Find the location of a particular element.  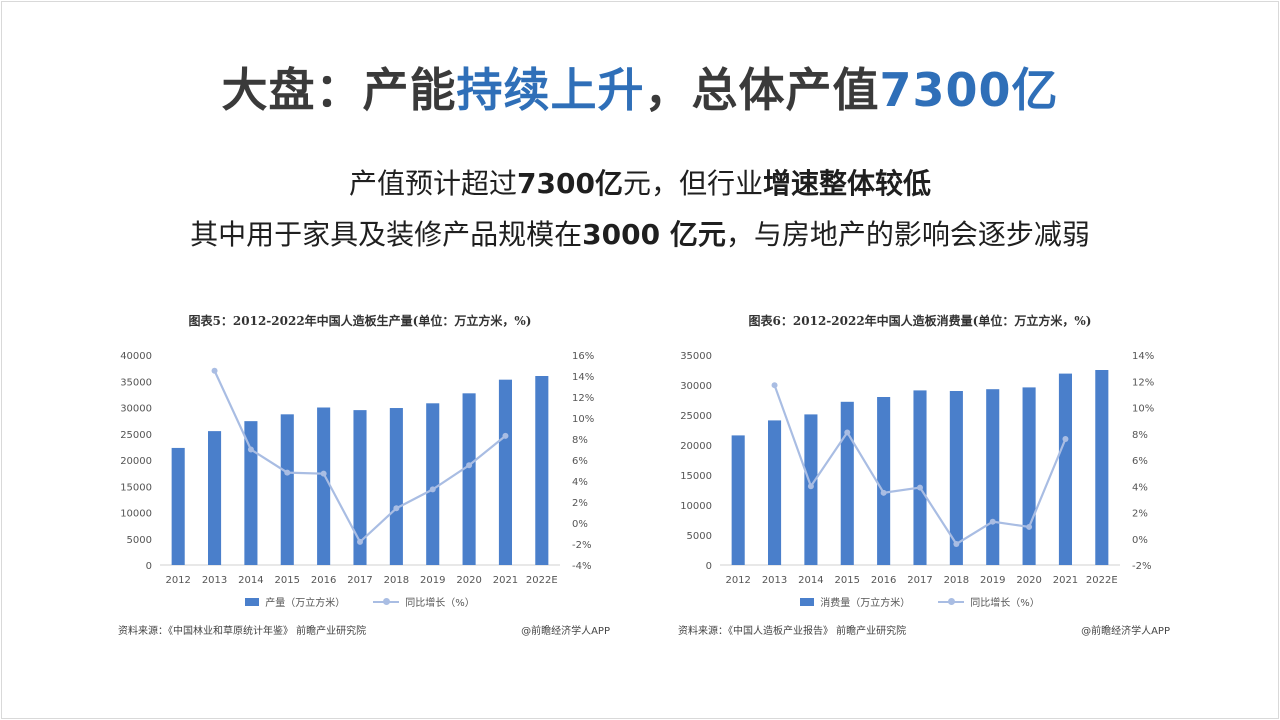

legend-bar-swatch is located at coordinates (807, 601).